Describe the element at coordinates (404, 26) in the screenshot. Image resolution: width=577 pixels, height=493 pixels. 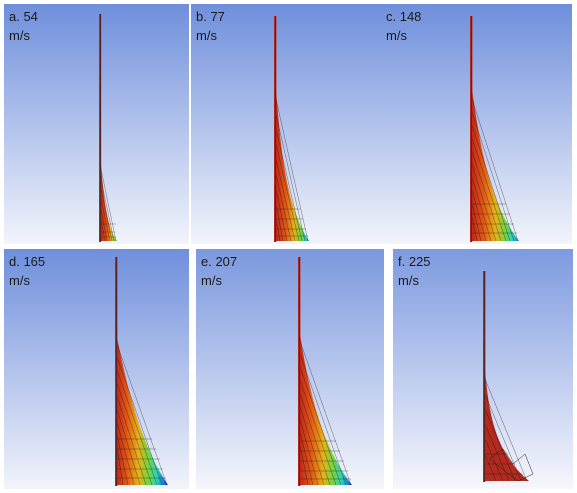
I see `speed-label: c. 148 m/s` at that location.